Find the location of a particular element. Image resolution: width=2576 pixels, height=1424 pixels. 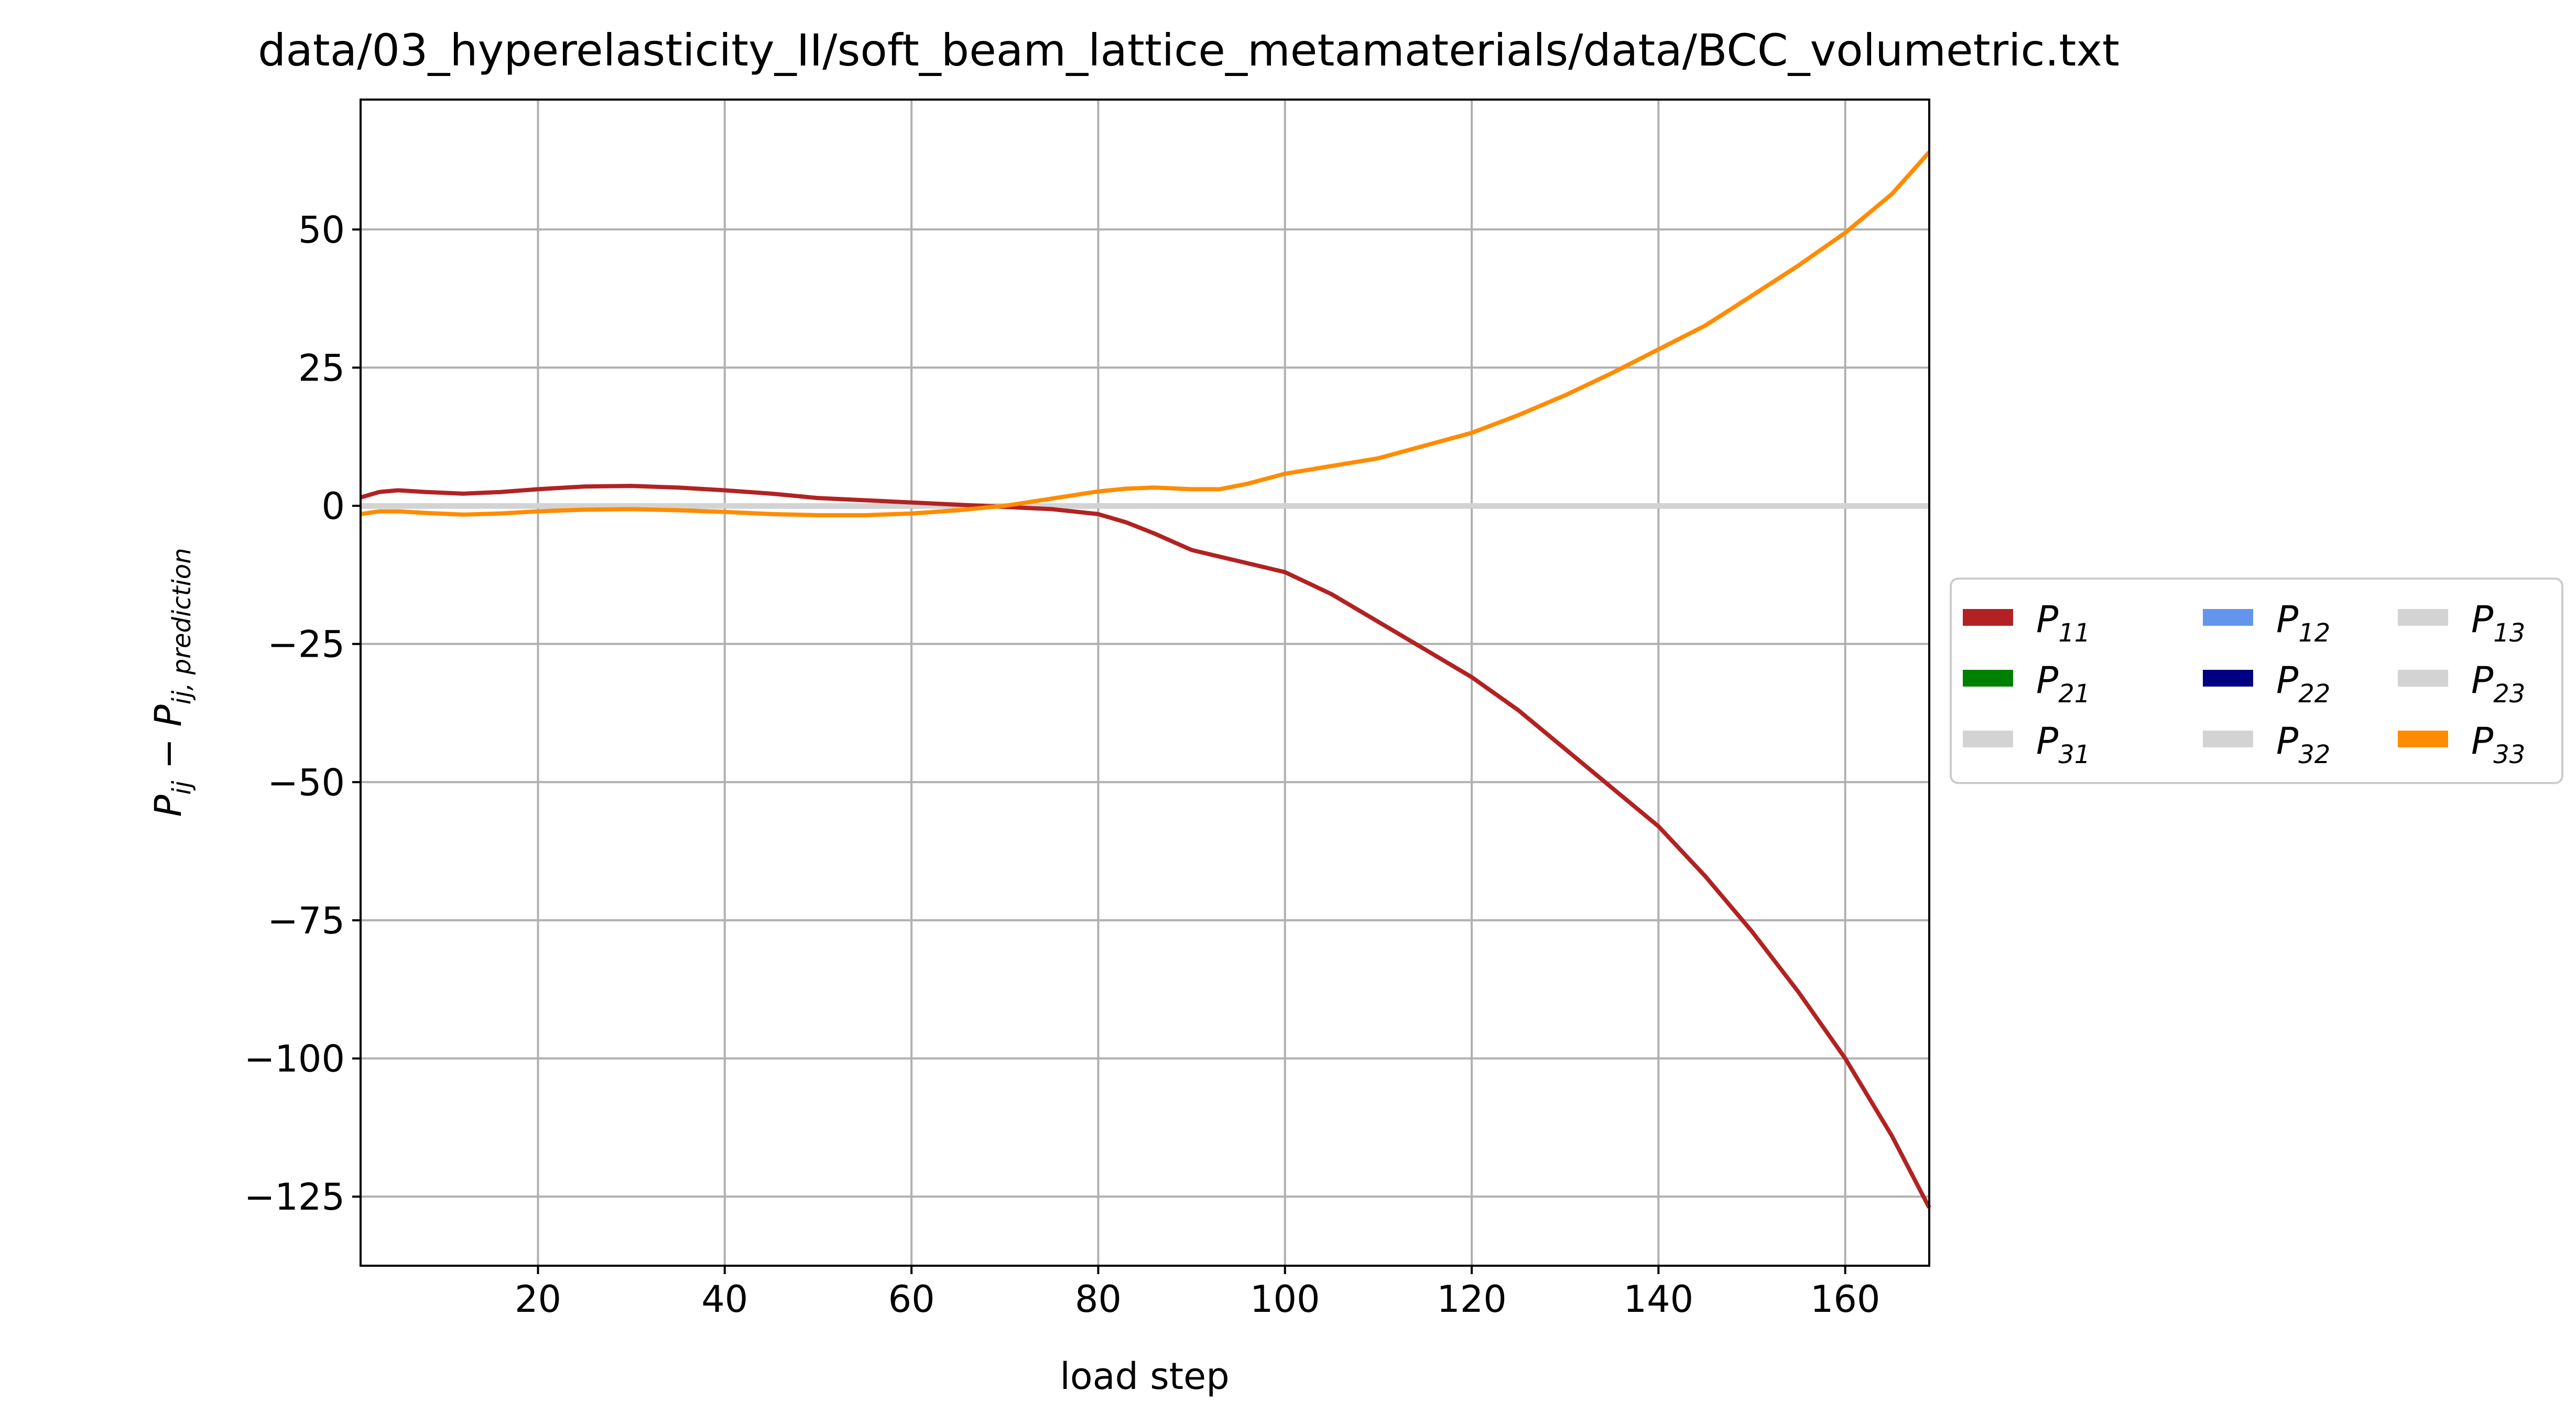

legend-swatch-p33 is located at coordinates (2423, 739).